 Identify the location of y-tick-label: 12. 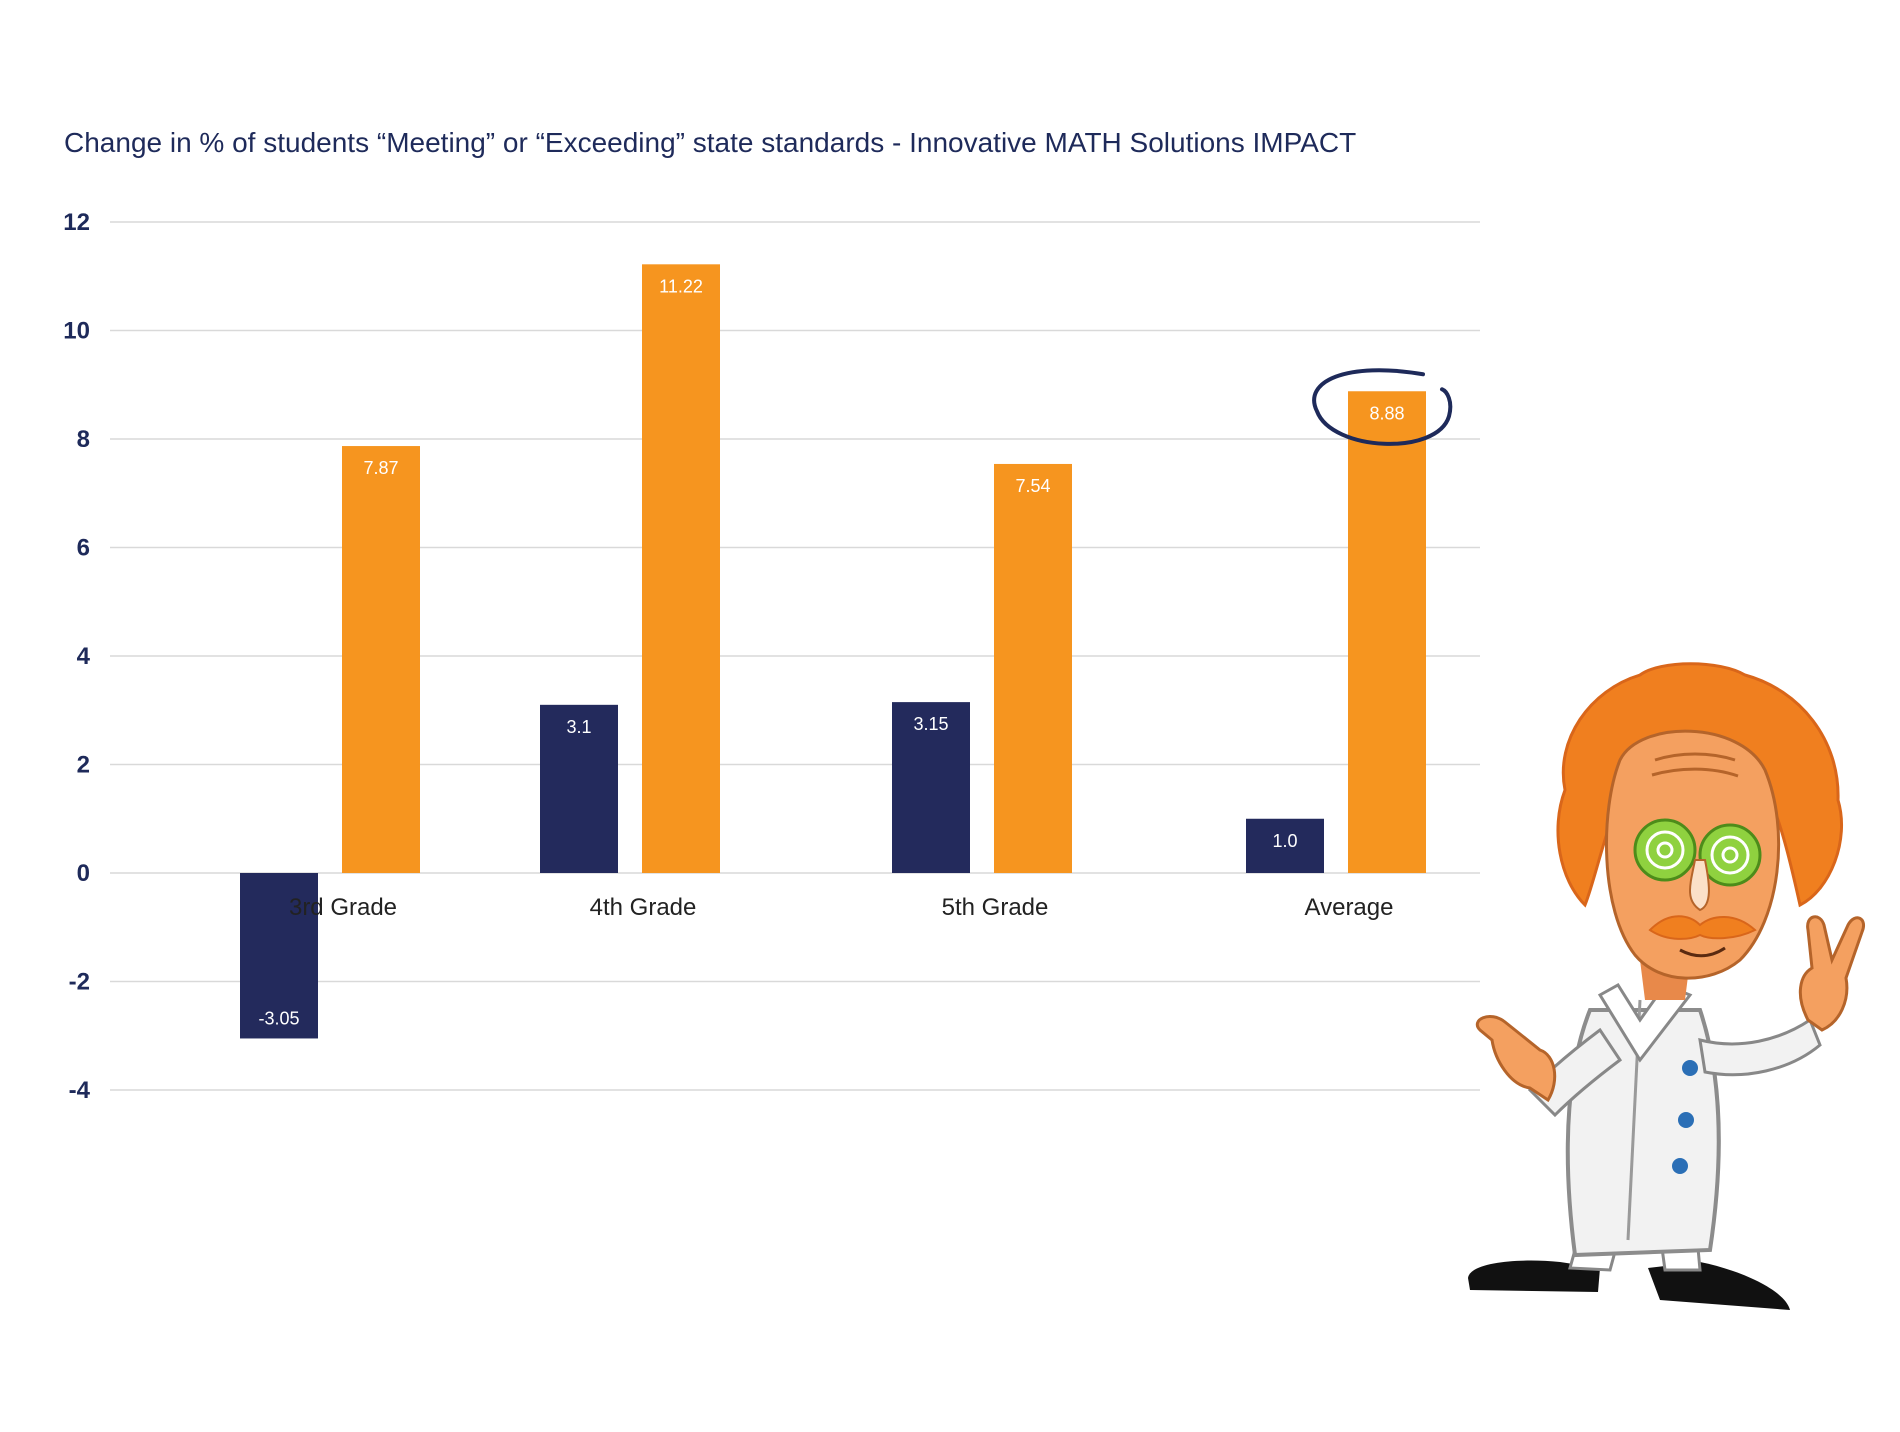
(76, 222).